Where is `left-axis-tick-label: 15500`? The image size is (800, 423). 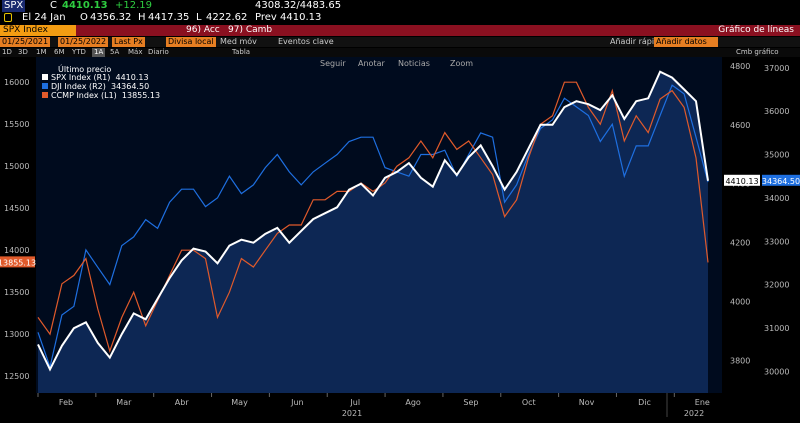
left-axis-tick-label: 15500 is located at coordinates (16, 124).